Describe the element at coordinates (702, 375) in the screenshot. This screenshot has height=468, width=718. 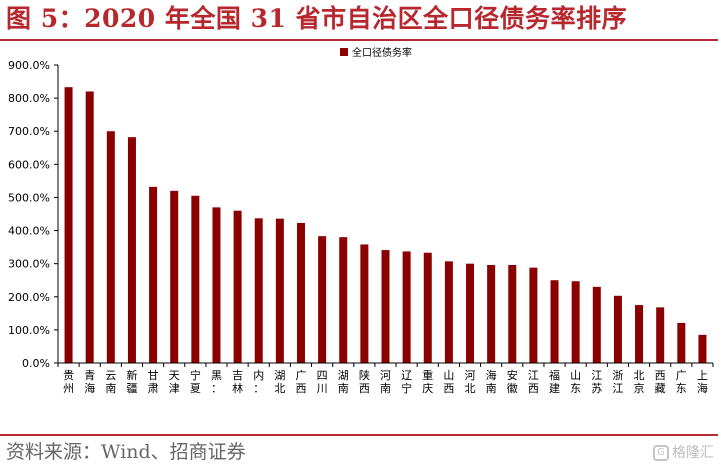
I see `x-tick-label: 上` at that location.